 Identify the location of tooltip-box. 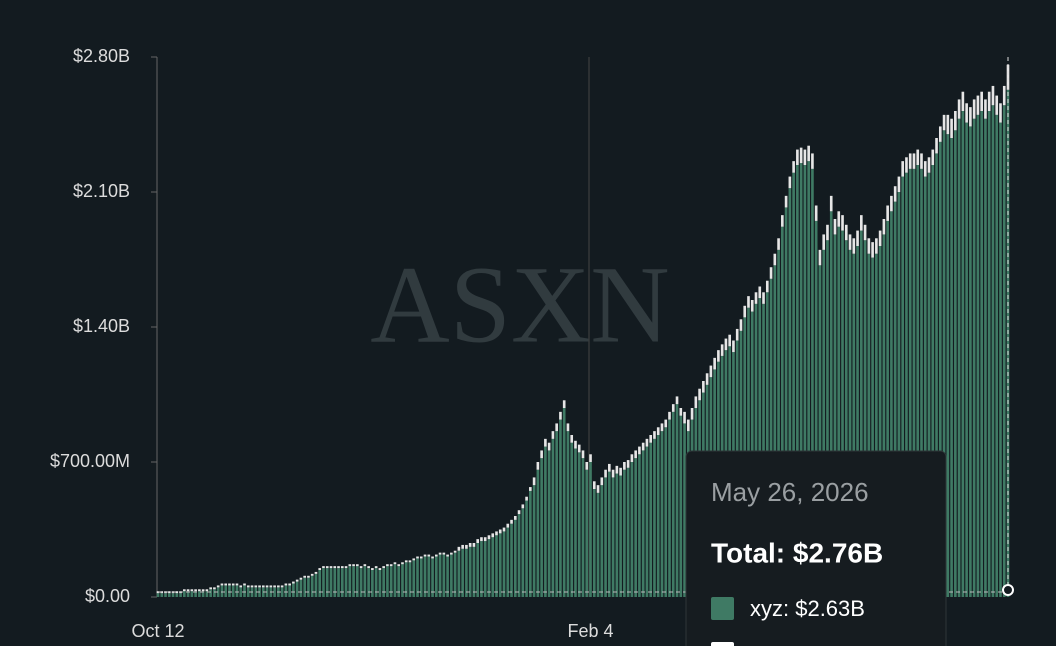
(816, 548).